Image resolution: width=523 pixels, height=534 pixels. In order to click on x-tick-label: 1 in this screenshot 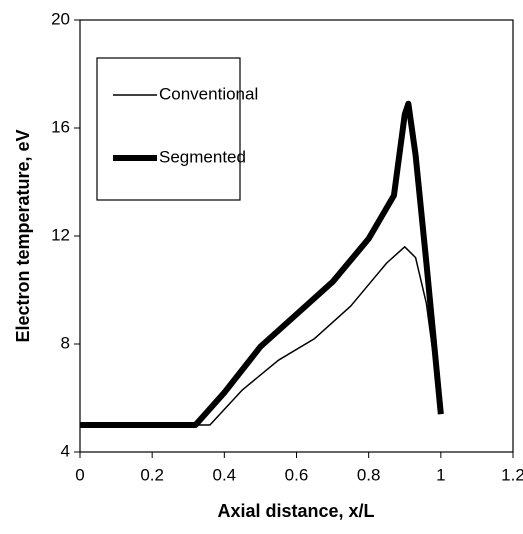, I will do `click(440, 474)`.